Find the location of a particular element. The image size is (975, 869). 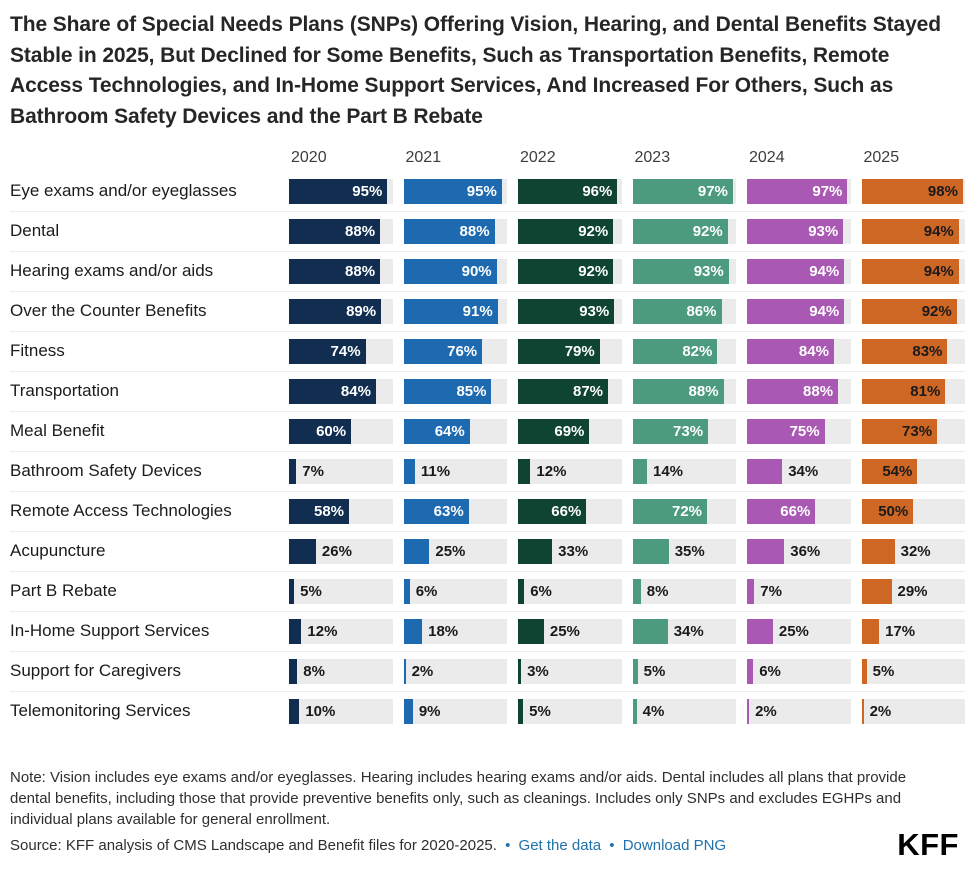

bar-2020: 88% is located at coordinates (335, 231).